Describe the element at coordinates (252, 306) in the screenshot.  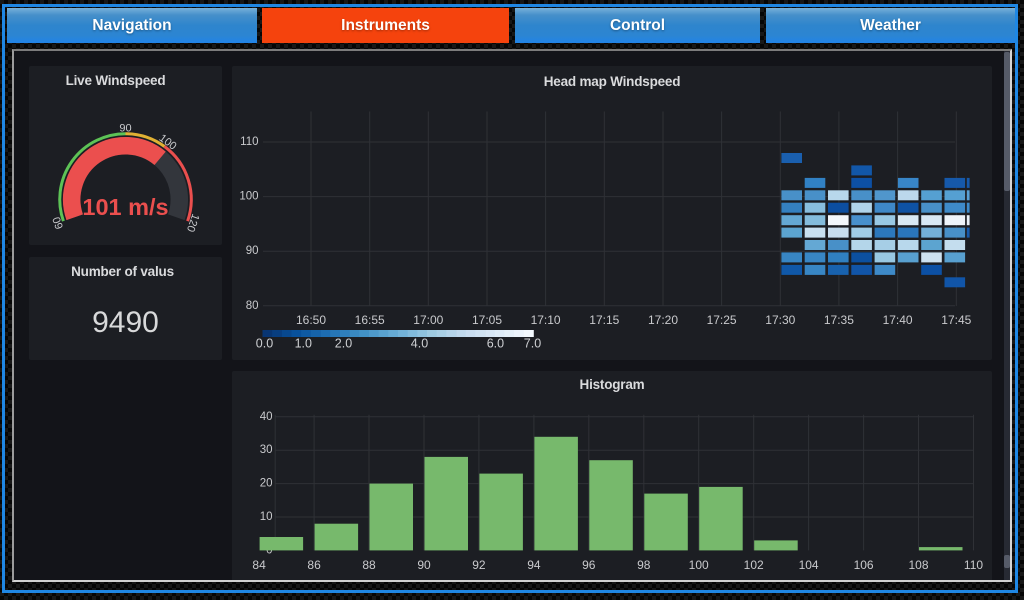
I see `svg-text: 80` at that location.